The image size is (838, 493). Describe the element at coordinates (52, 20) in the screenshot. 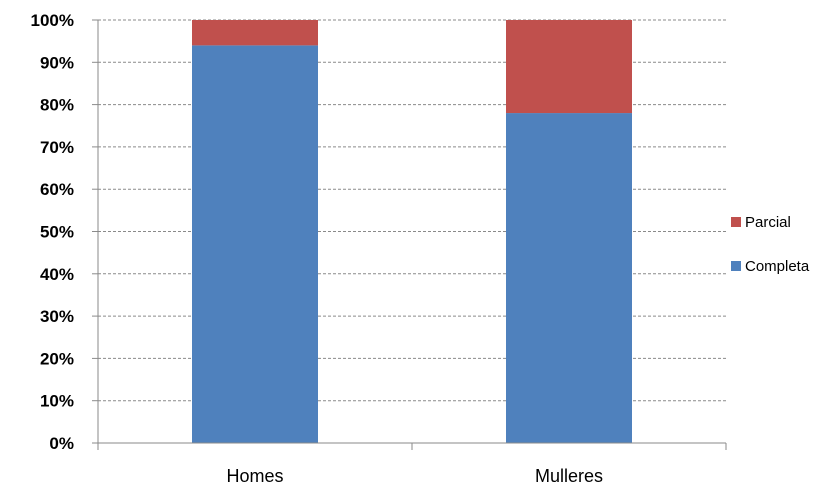

I see `y-tick-label: 100%` at that location.